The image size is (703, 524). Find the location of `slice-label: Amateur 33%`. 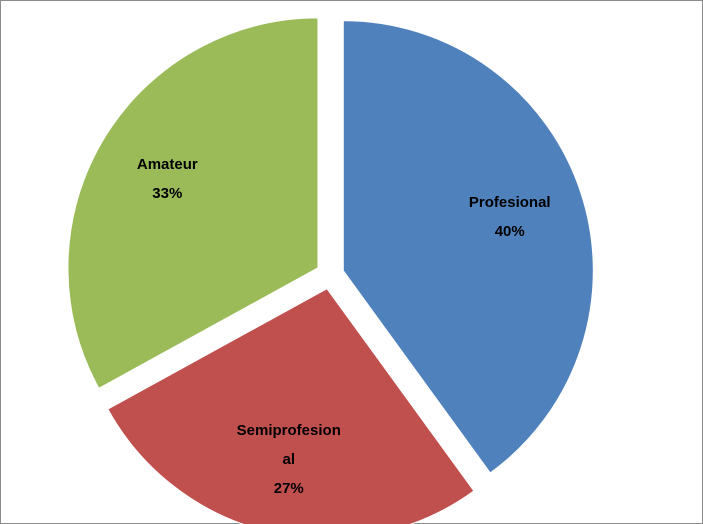

slice-label: Amateur 33% is located at coordinates (167, 179).